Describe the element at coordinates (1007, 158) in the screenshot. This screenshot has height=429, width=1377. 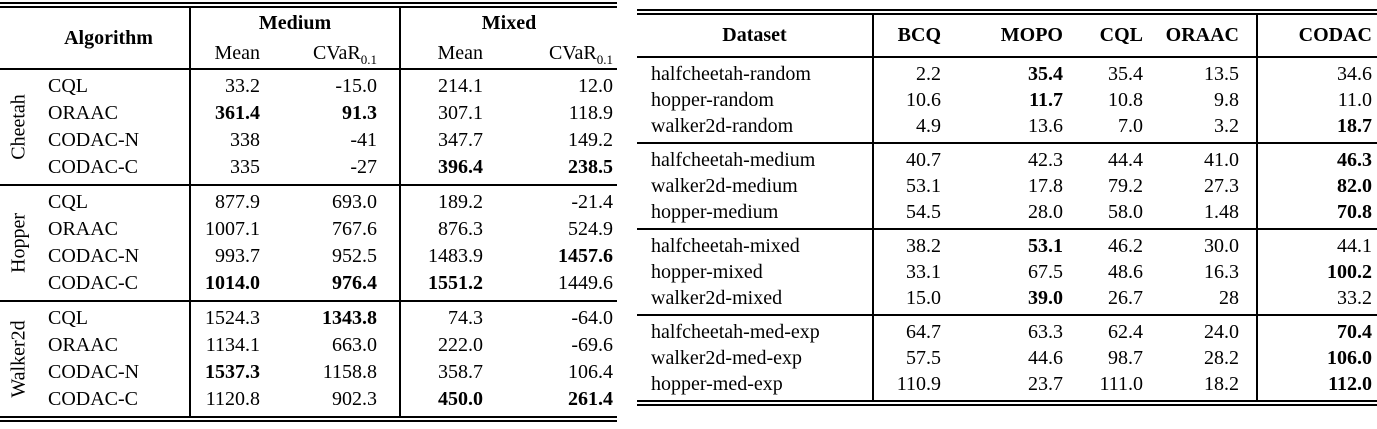
I see `table-row: halfcheetah-medium 40.7 42.3 44.4 41.0 46.3` at that location.